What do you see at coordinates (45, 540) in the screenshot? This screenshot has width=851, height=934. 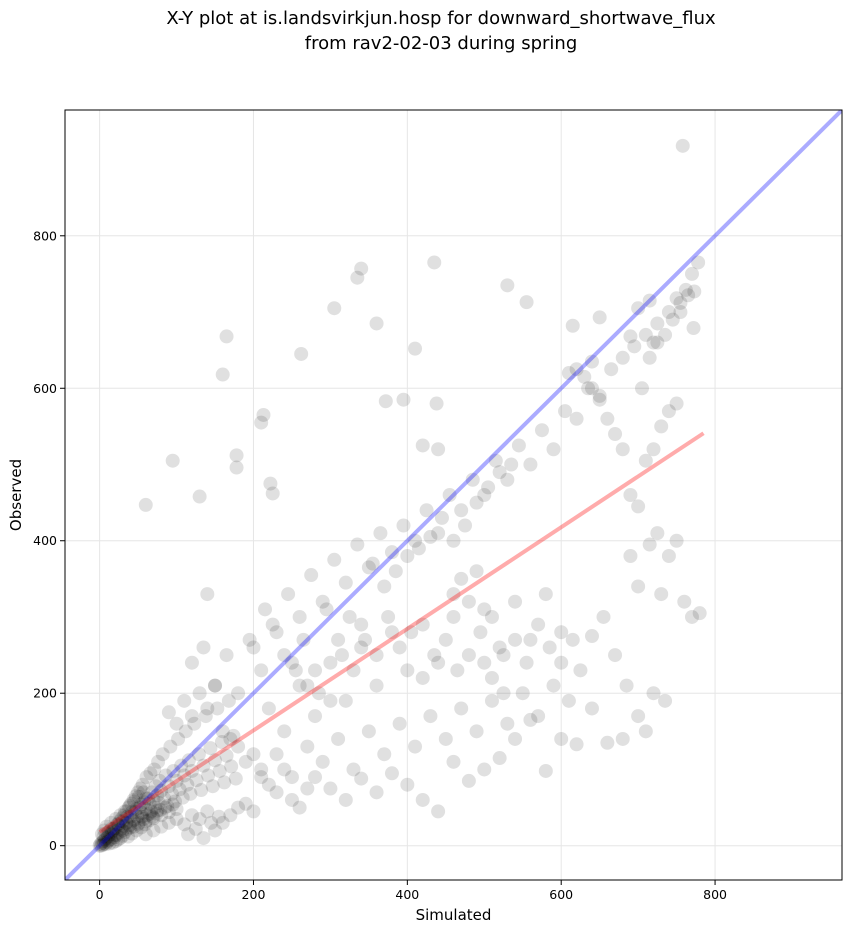 I see `y-tick-label: 400` at bounding box center [45, 540].